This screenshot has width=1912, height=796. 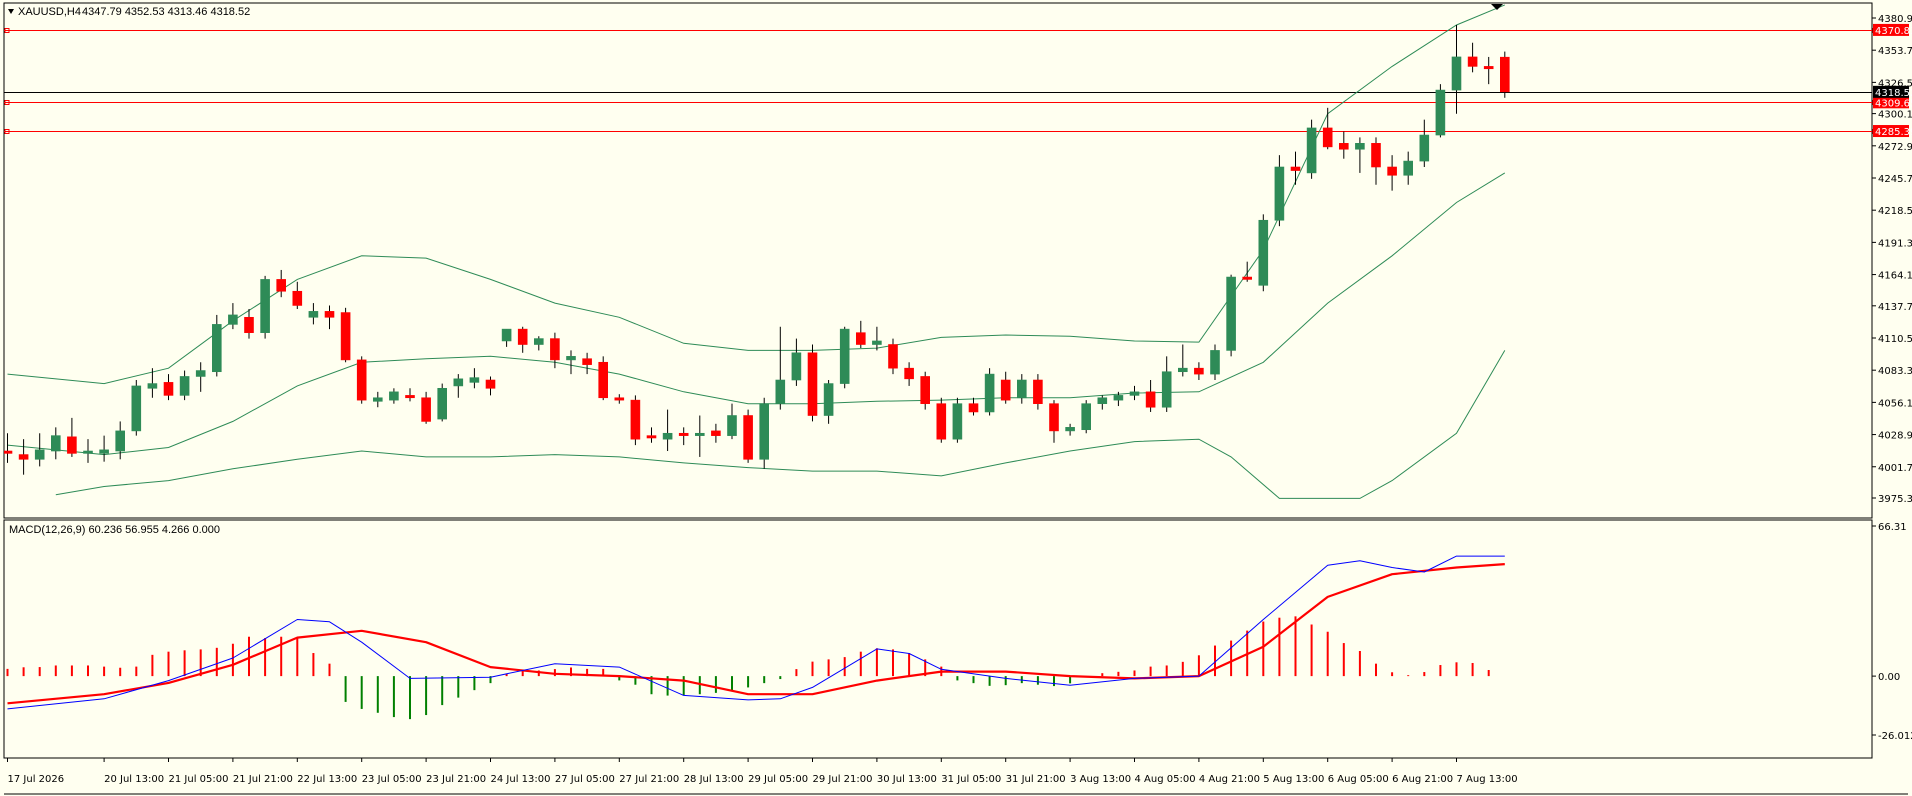 I want to click on price-tick-label: 4191.30, so click(x=1895, y=243).